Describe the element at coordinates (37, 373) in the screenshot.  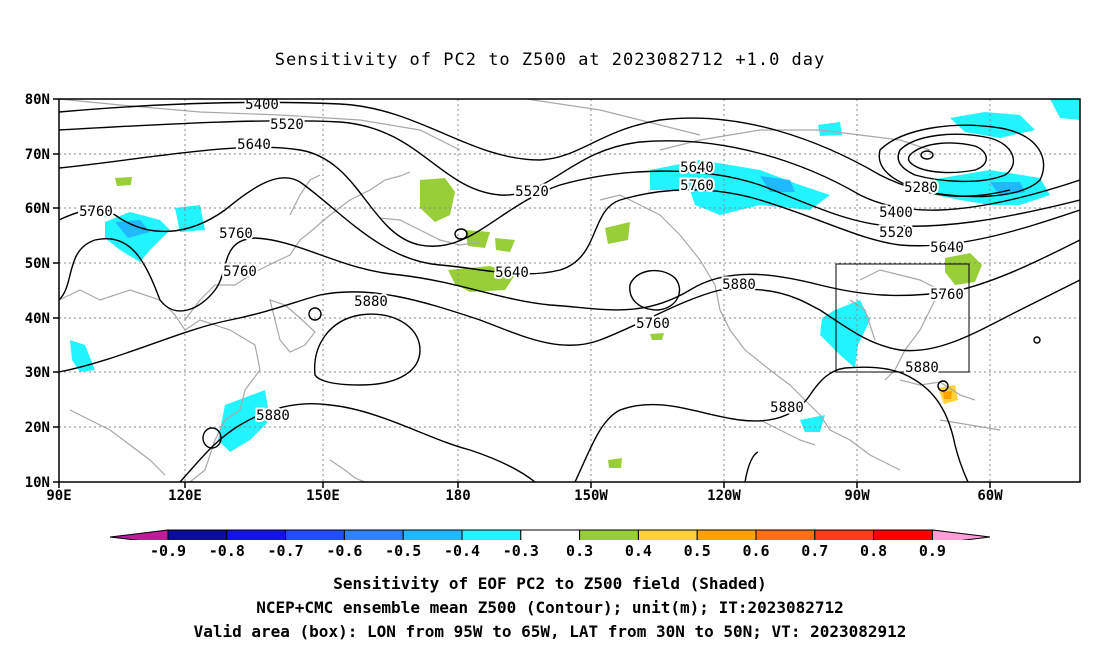
I see `lat-label: 30N` at that location.